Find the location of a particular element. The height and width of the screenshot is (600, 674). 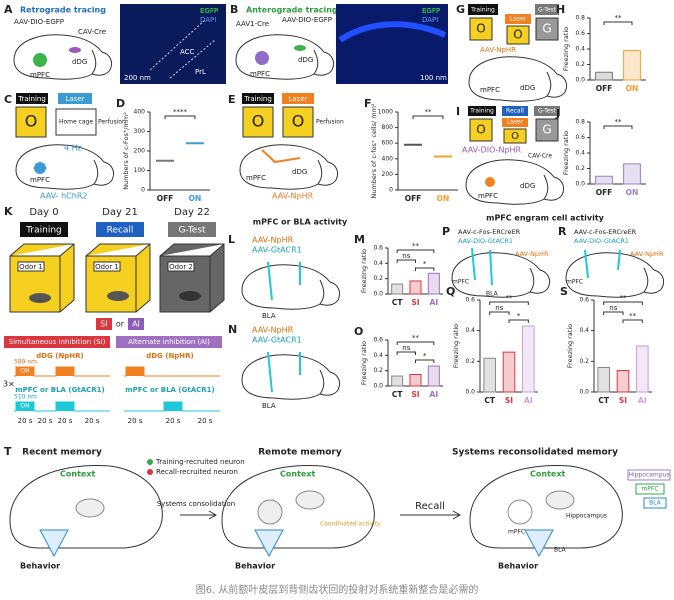

dg-layer is located at coordinates (392, 32).